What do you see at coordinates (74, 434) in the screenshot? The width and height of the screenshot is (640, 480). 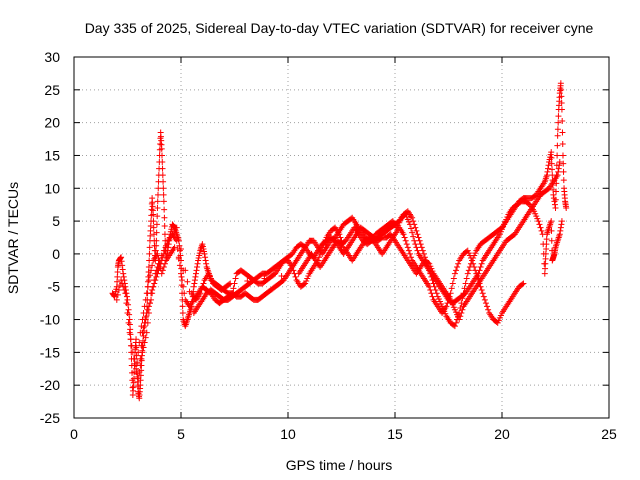 I see `x-tick-label: 0` at bounding box center [74, 434].